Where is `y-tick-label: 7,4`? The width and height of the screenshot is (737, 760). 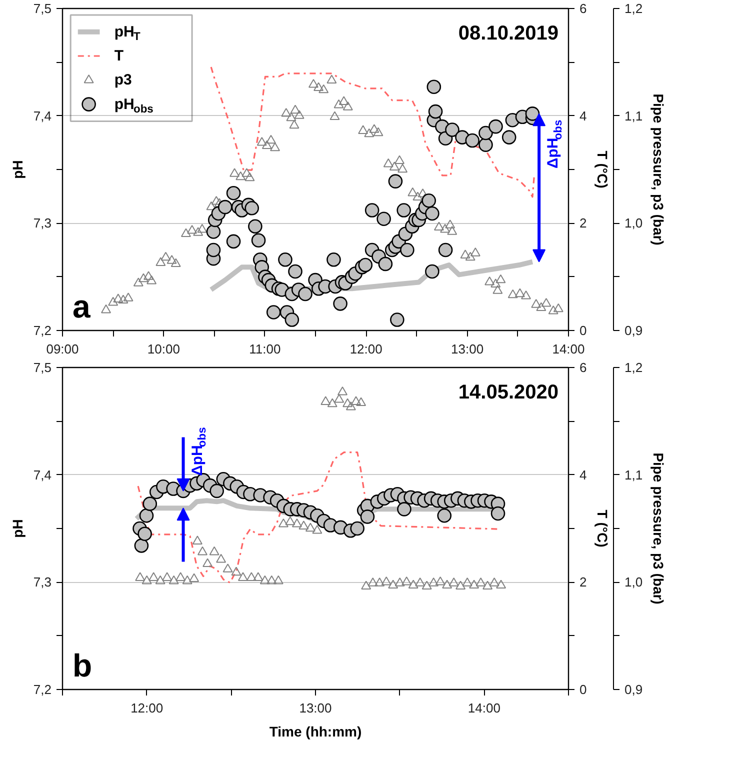
y-tick-label: 7,4 is located at coordinates (42, 116).